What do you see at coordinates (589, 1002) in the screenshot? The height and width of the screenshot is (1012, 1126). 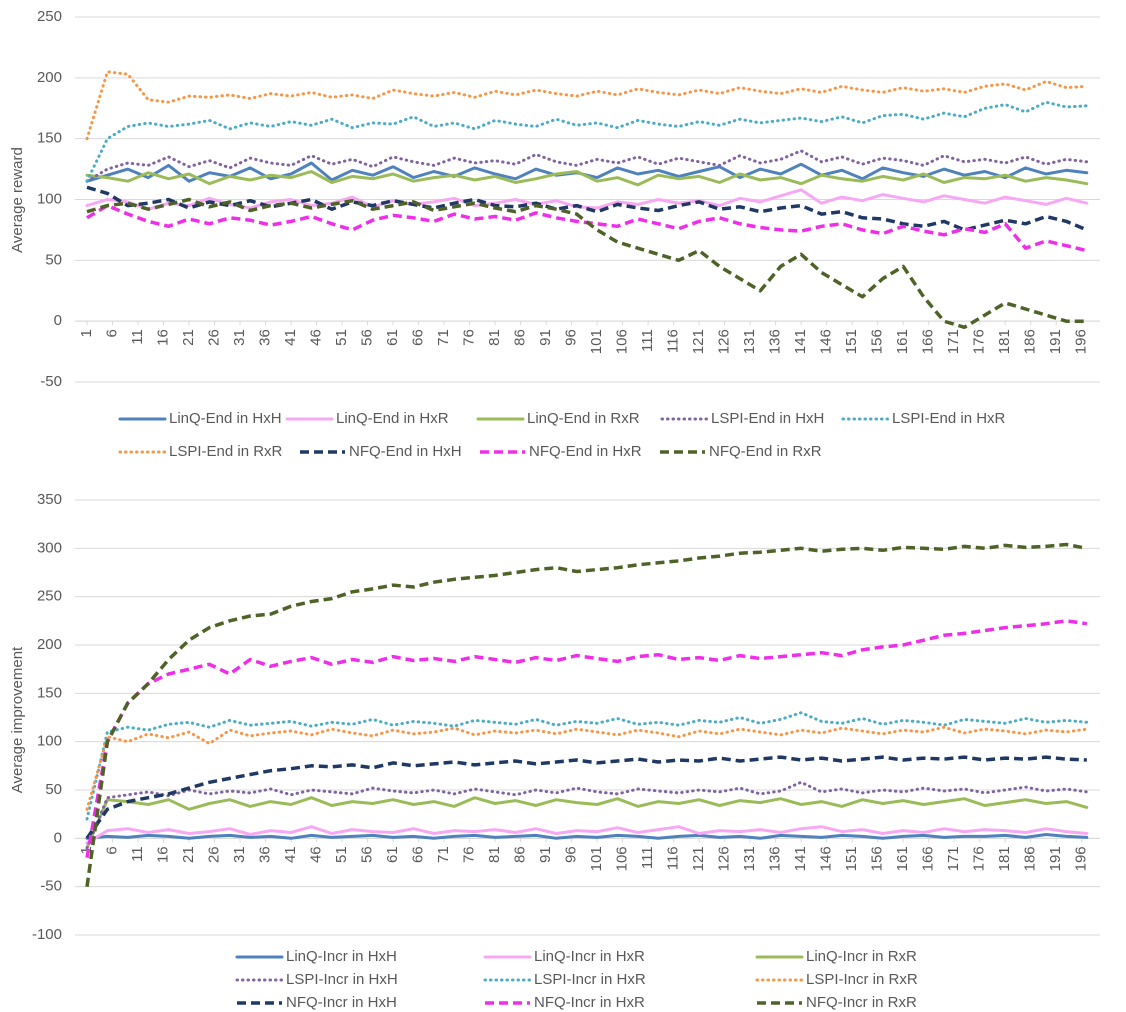 I see `legend-label: NFQ-Incr in HxR` at bounding box center [589, 1002].